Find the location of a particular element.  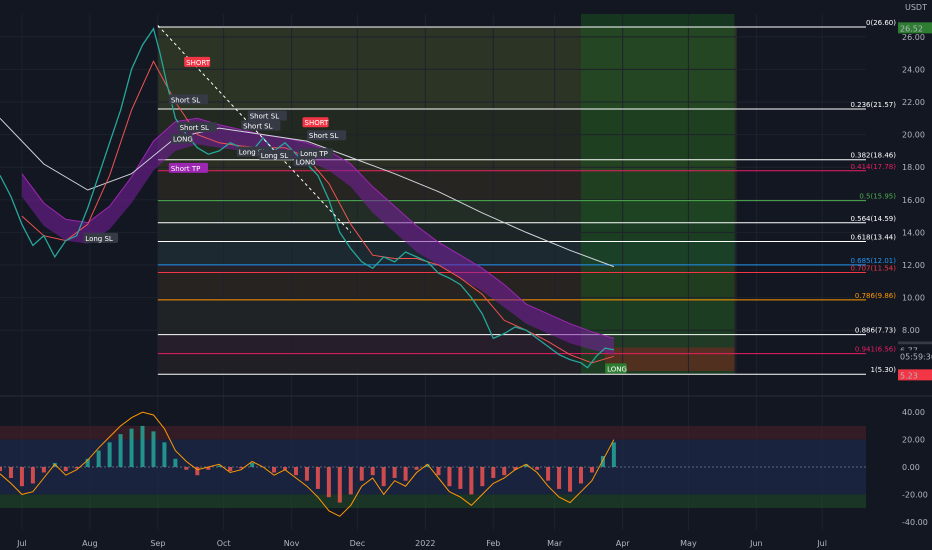

price-tick-label: 8.00 is located at coordinates (911, 330).